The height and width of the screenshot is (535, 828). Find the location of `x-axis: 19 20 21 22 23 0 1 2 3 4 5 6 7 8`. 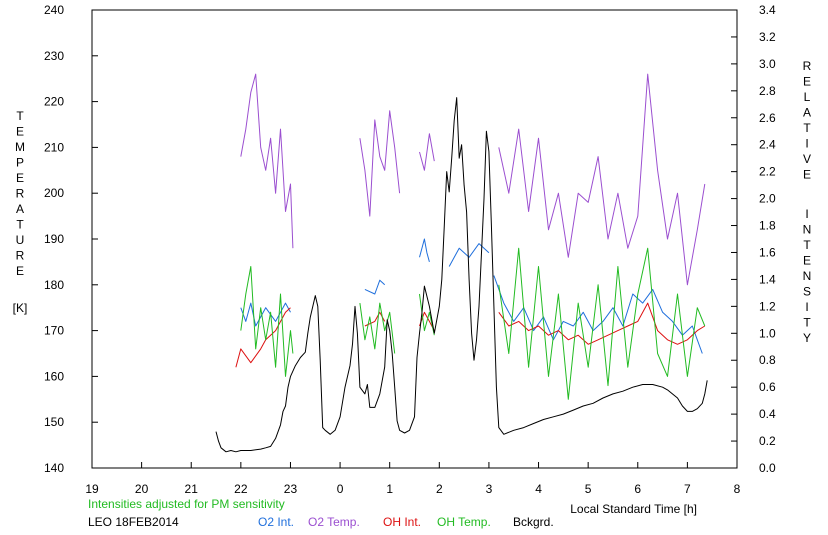

x-axis: 19 20 21 22 23 0 1 2 3 4 5 6 7 8 is located at coordinates (413, 479).